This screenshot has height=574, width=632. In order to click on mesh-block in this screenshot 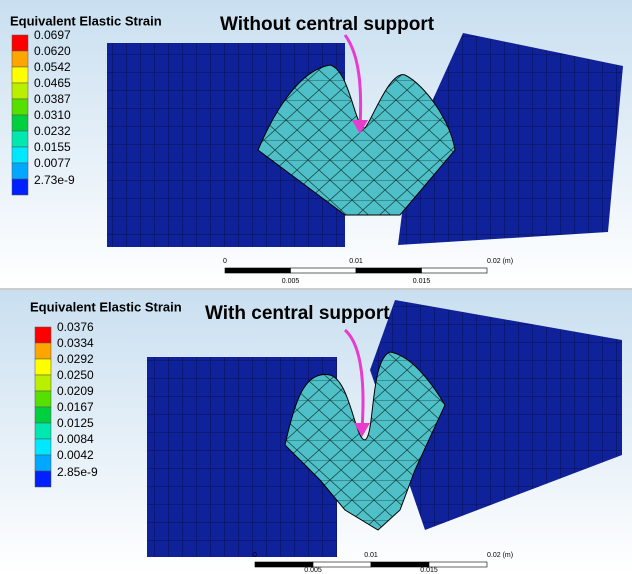, I will do `click(510, 139)`.